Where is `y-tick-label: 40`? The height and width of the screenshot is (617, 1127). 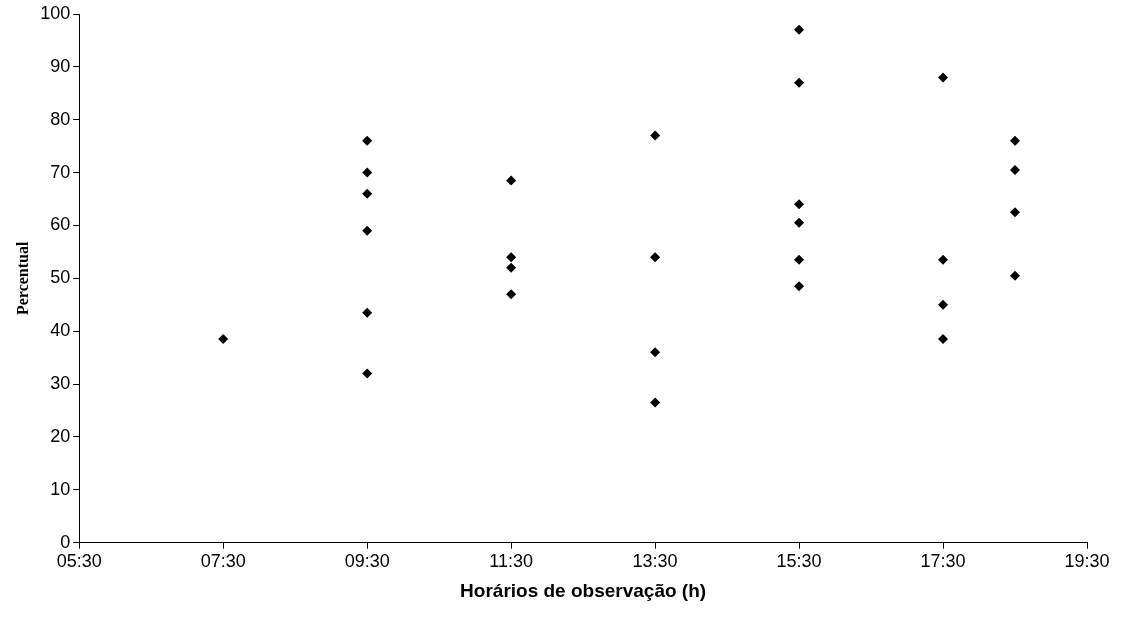 y-tick-label: 40 is located at coordinates (60, 330).